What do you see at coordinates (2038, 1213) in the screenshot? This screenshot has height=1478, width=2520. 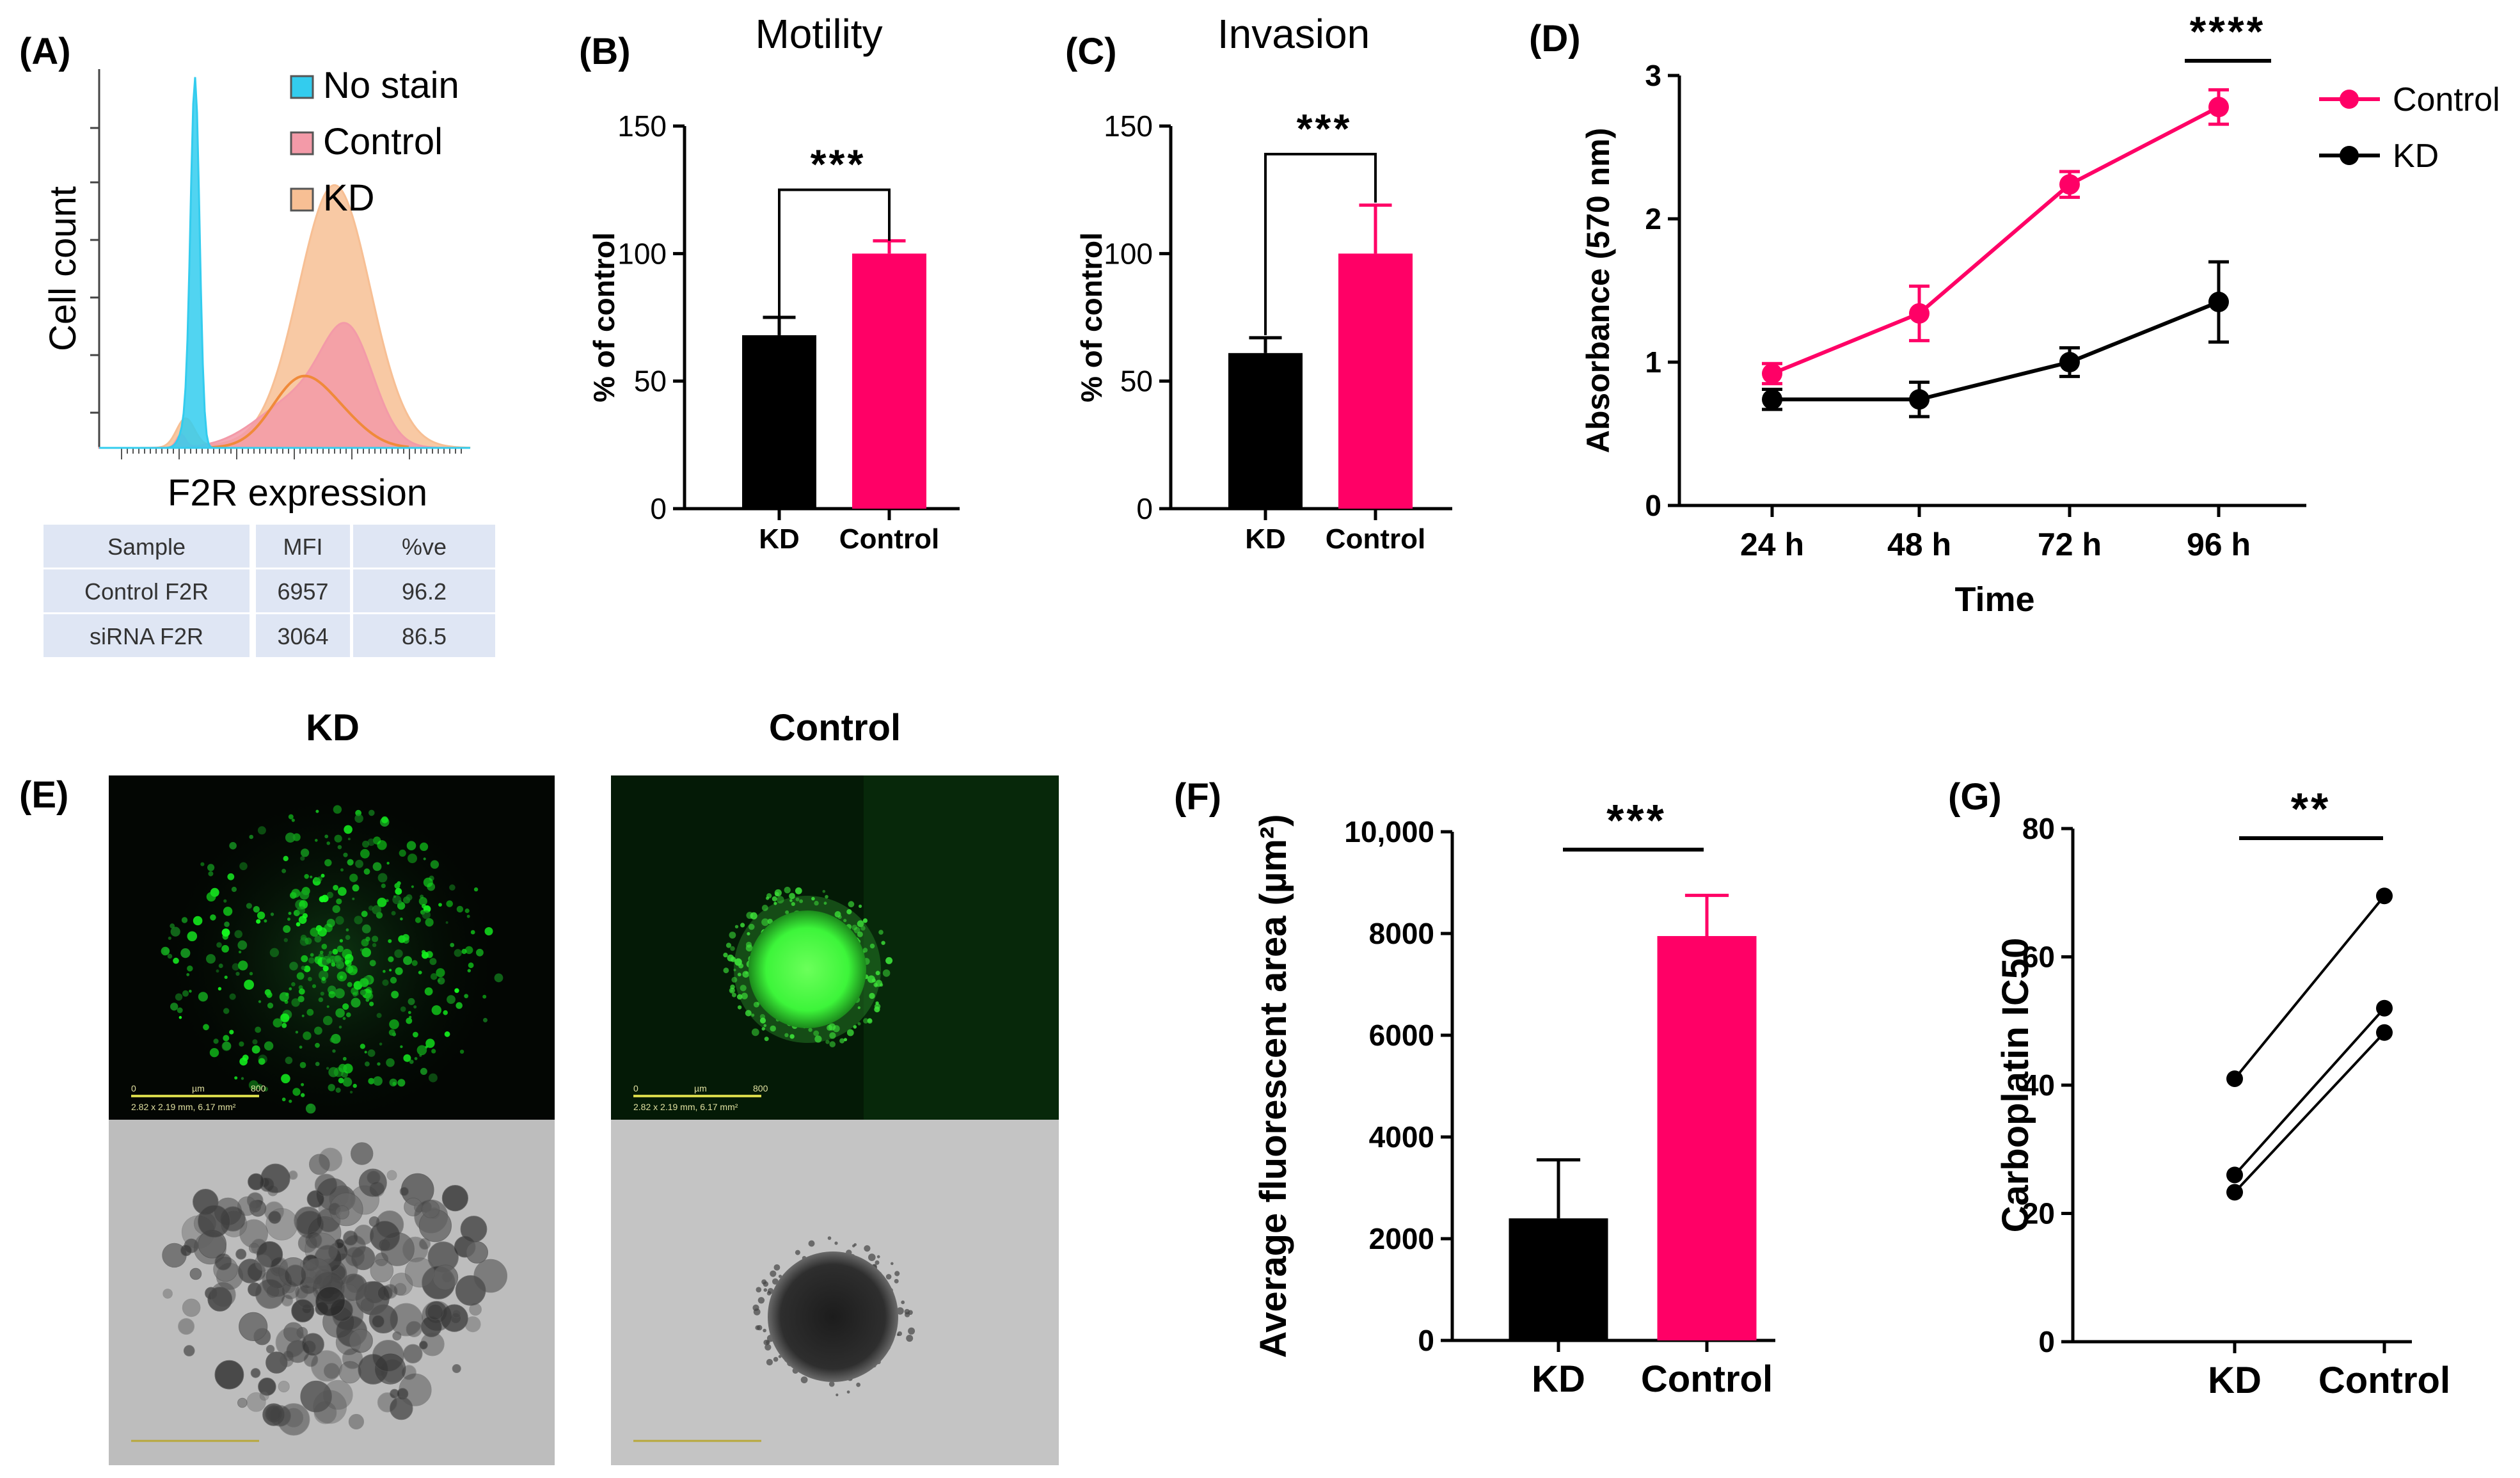 I see `y-tick-label: 20` at bounding box center [2038, 1213].